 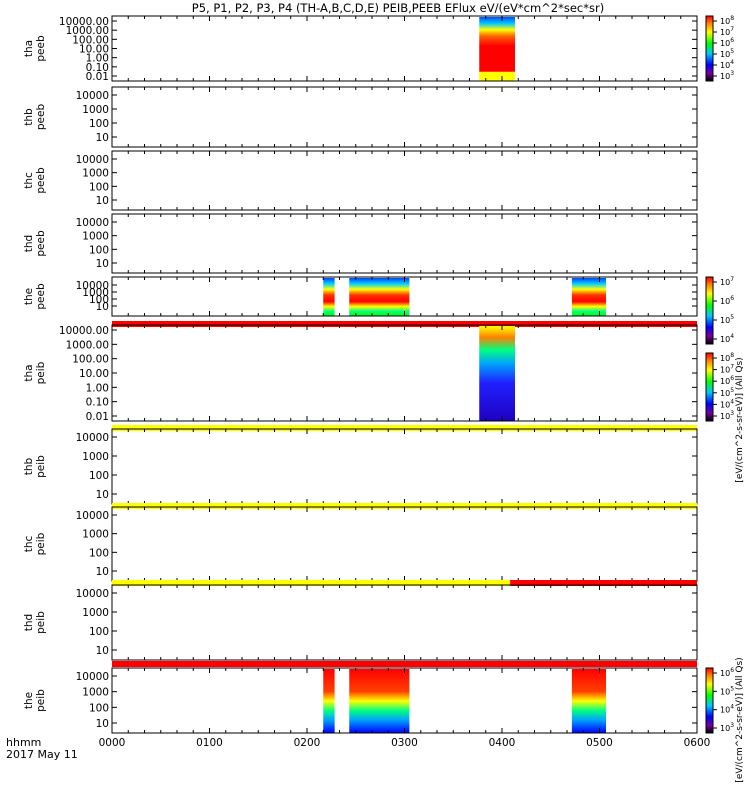 I want to click on x-tick-label: 0000, so click(x=112, y=743).